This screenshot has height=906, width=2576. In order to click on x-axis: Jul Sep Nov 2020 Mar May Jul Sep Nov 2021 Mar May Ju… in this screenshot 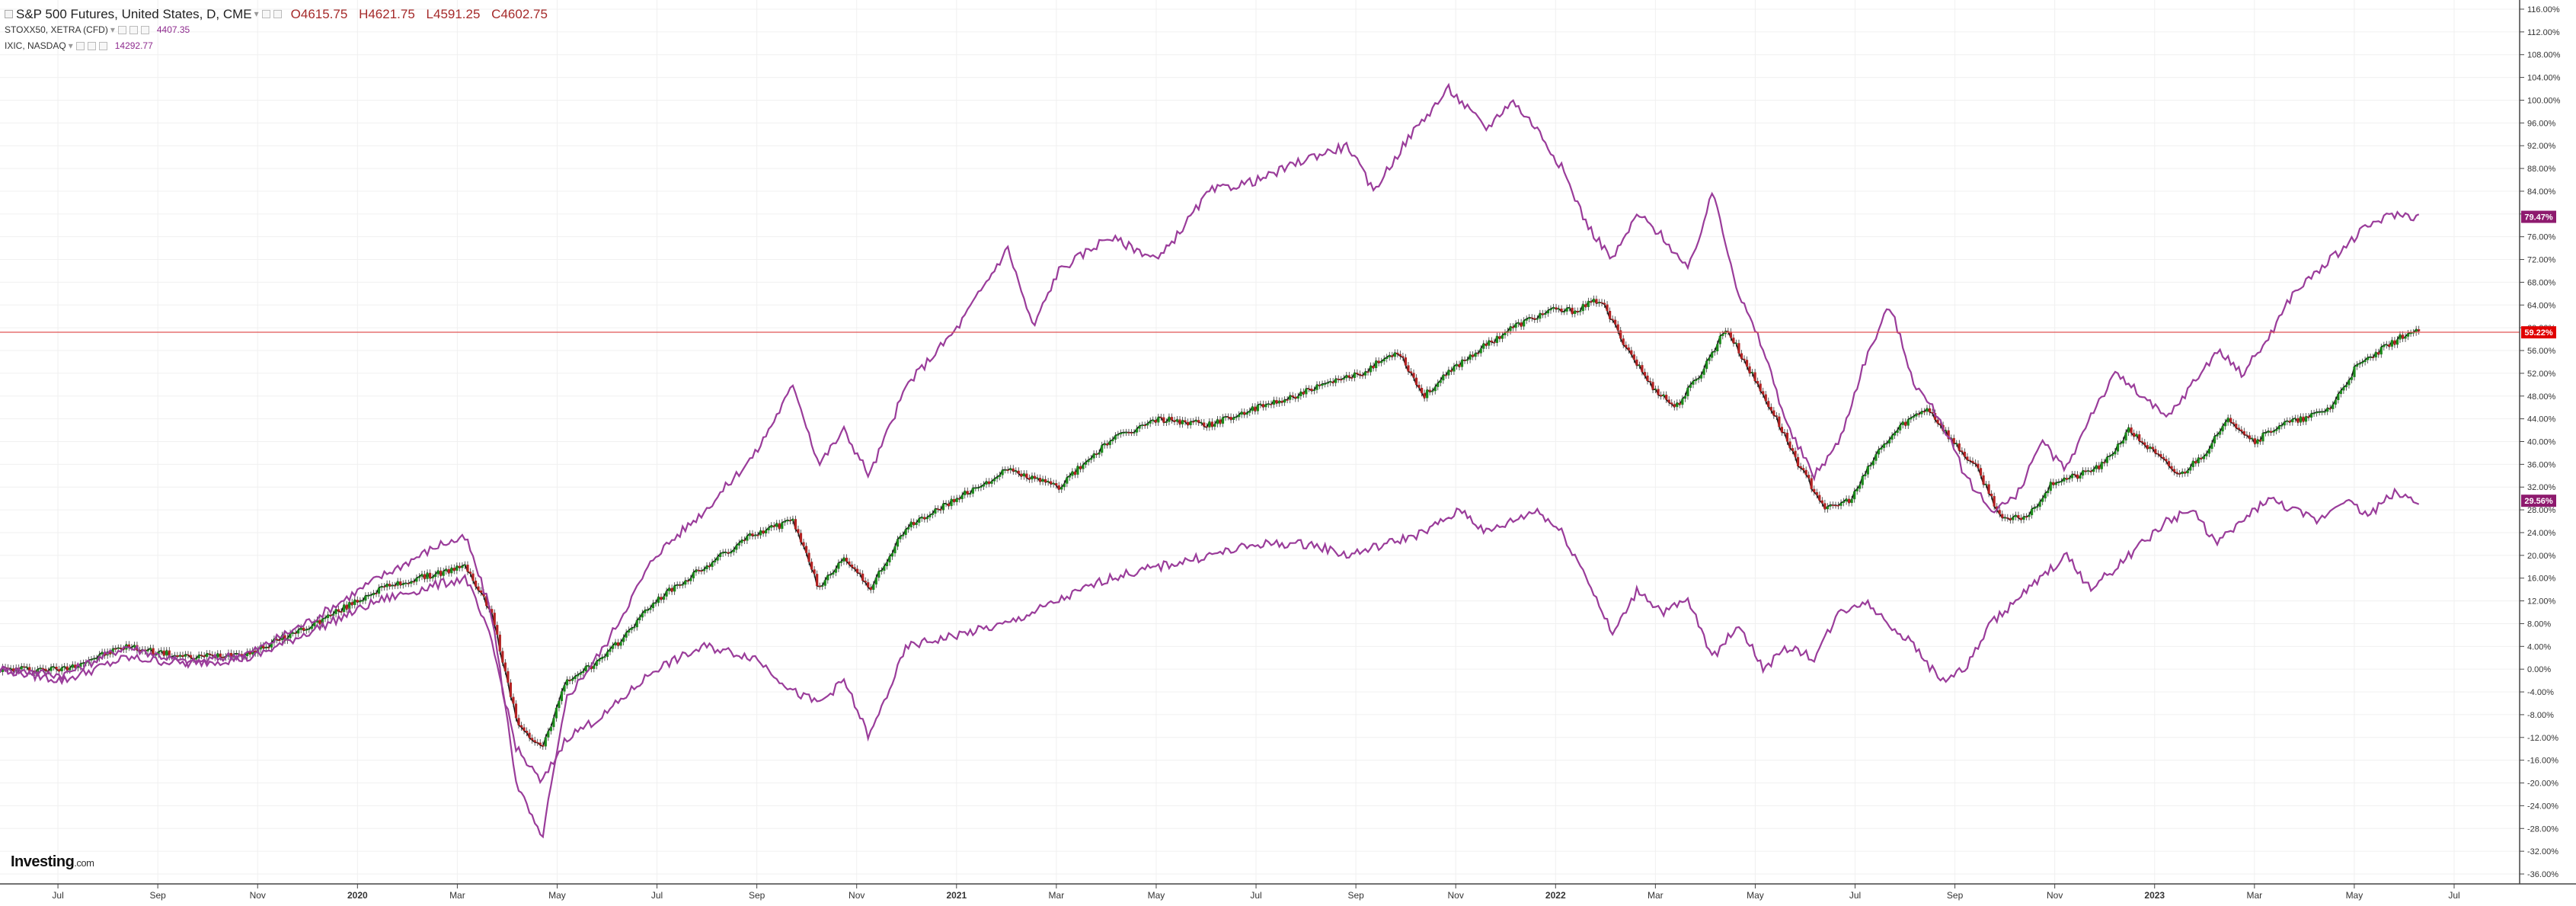, I will do `click(1256, 892)`.